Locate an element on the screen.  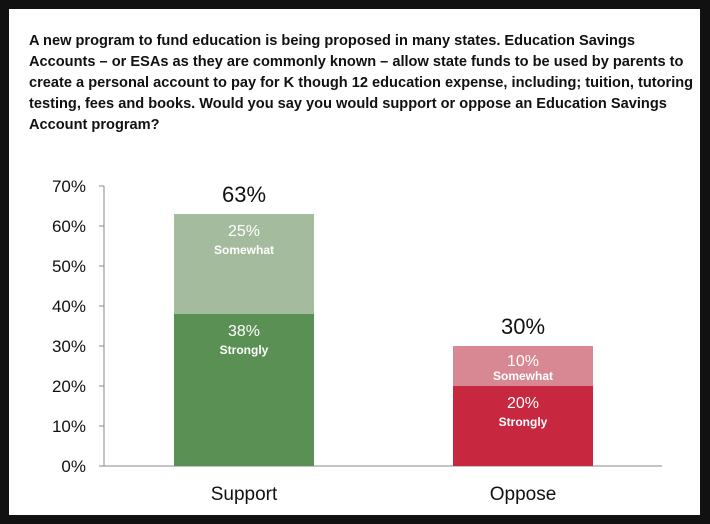
segment-value-label: 25% is located at coordinates (244, 231).